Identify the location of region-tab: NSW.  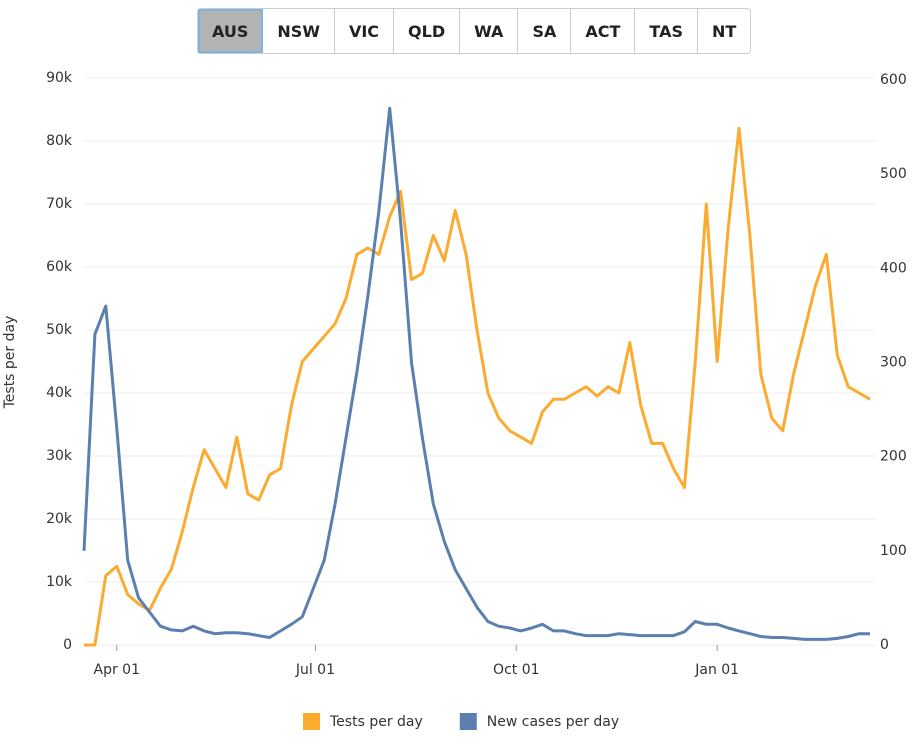
(299, 31).